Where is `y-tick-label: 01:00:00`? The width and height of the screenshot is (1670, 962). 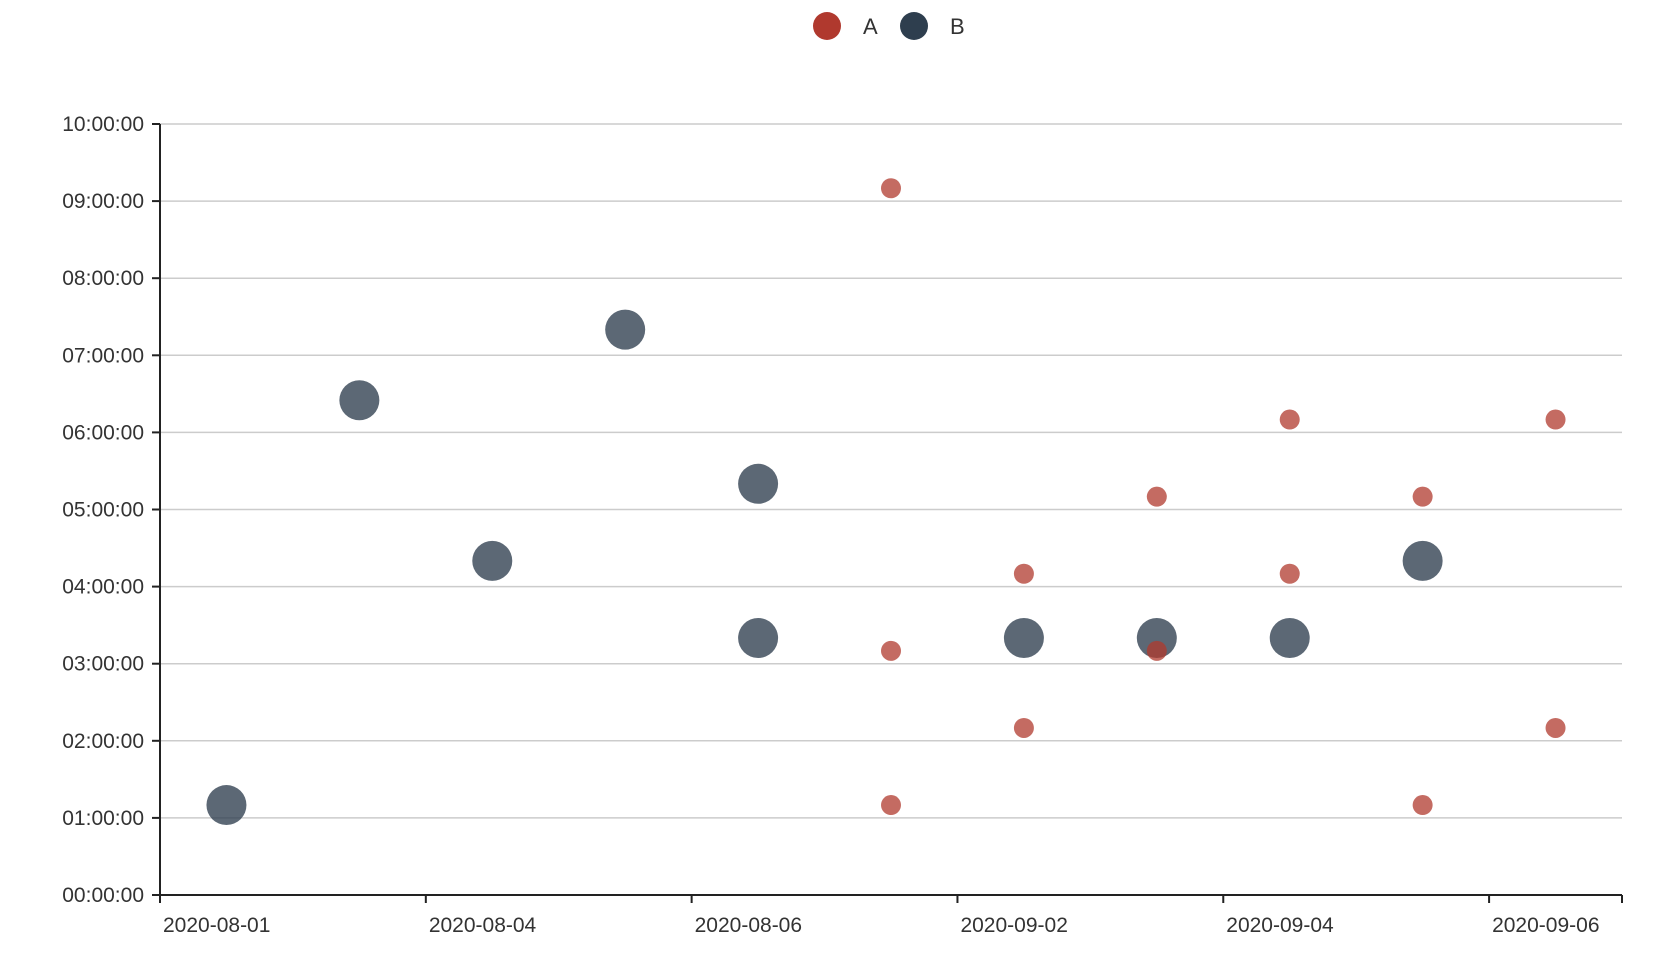
y-tick-label: 01:00:00 is located at coordinates (103, 818).